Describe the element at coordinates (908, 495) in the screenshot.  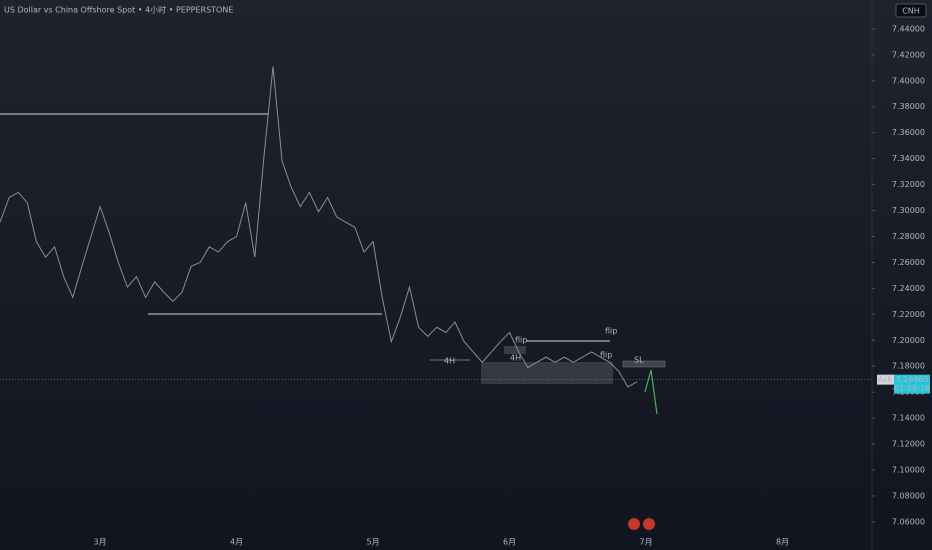
I see `y-tick-label: 7.08000` at that location.